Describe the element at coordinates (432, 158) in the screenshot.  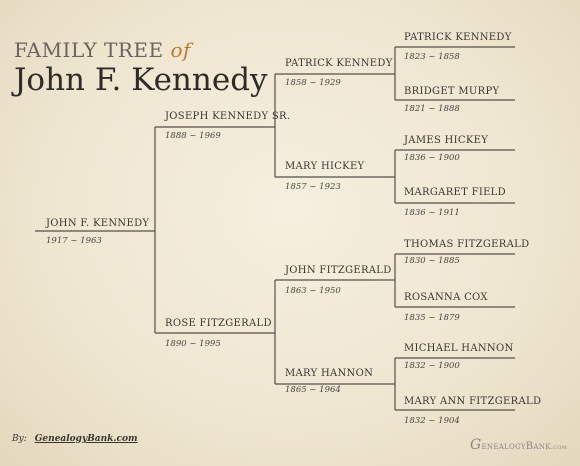
I see `great-grandparent-3-dates: 1836 ~ 1900` at that location.